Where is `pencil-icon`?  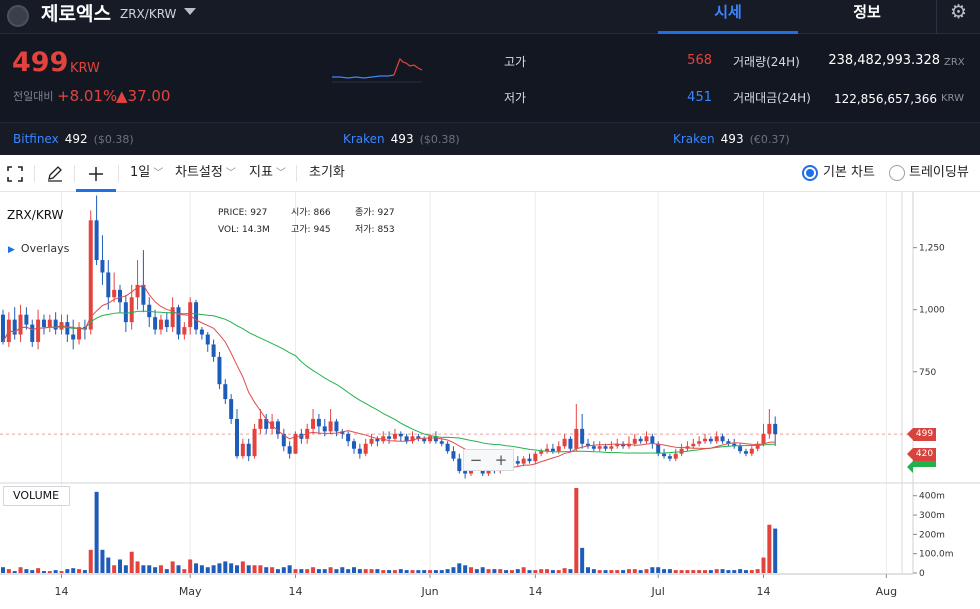
pencil-icon is located at coordinates (55, 174).